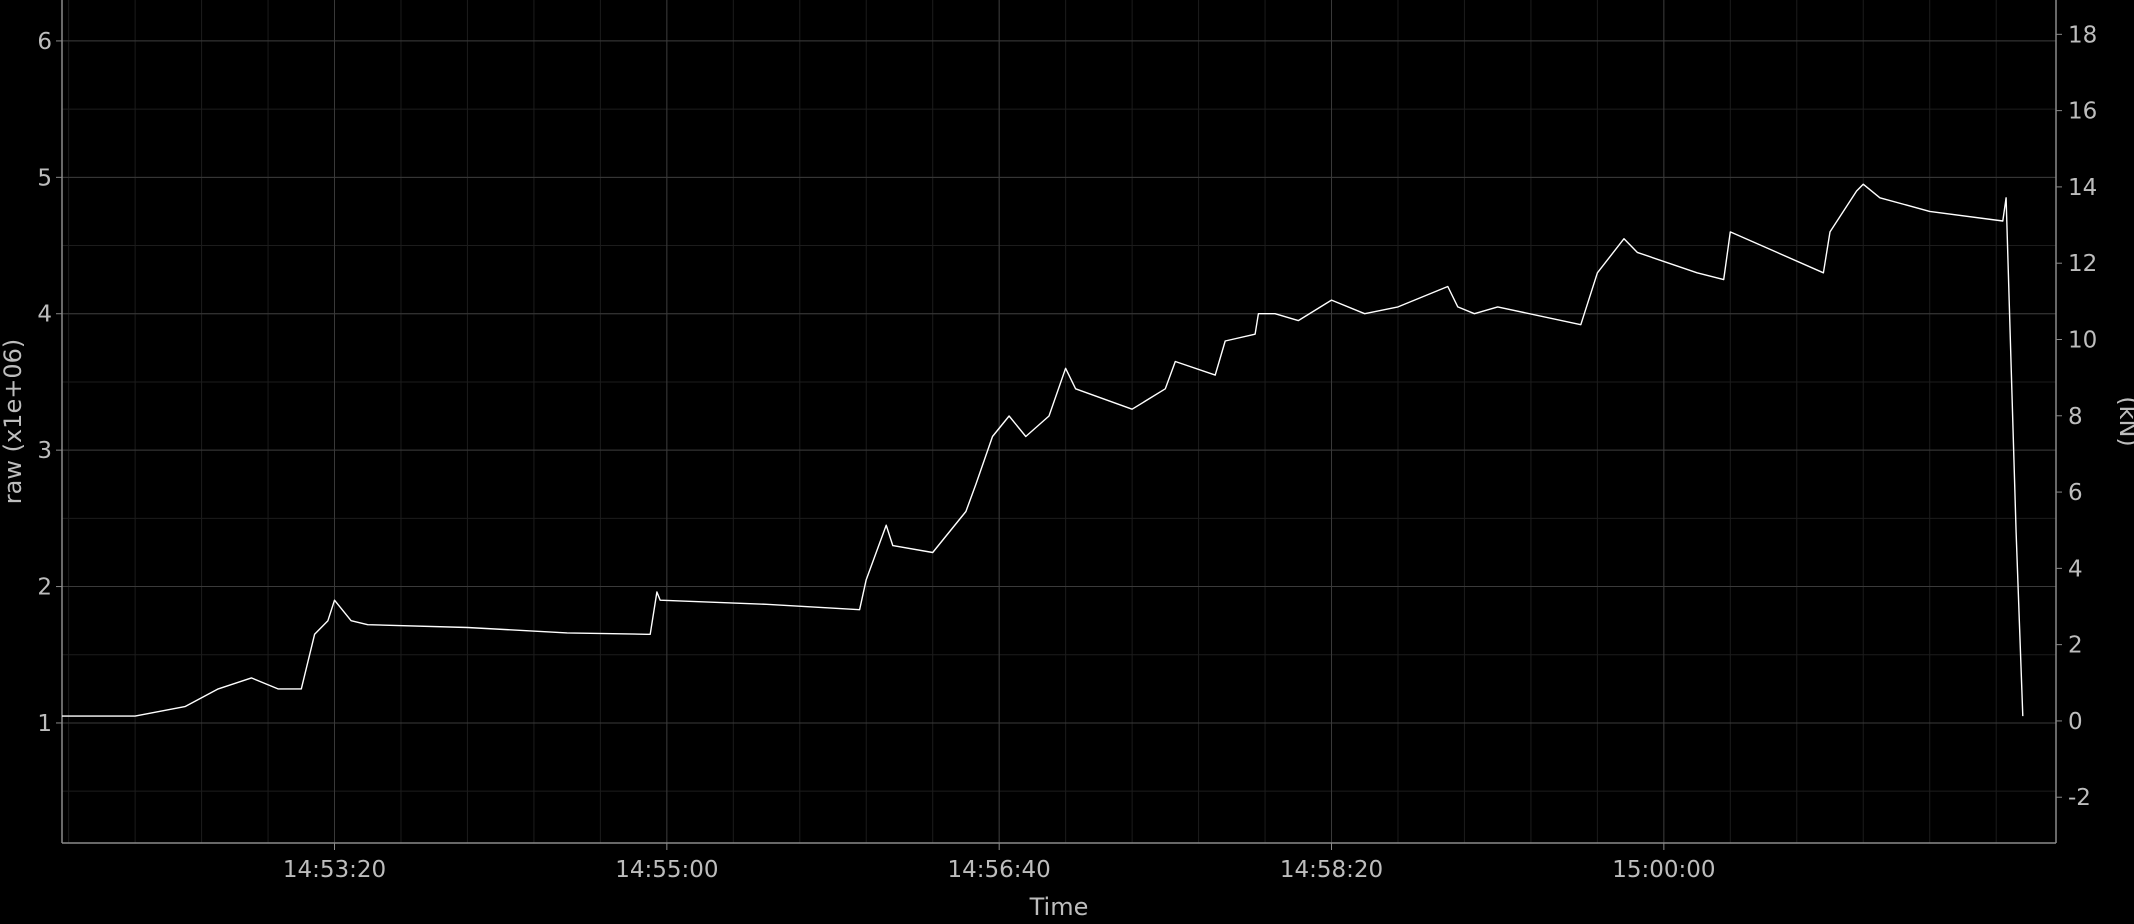 This screenshot has width=2134, height=924. Describe the element at coordinates (666, 870) in the screenshot. I see `x-tick-label: 14:55:00` at that location.